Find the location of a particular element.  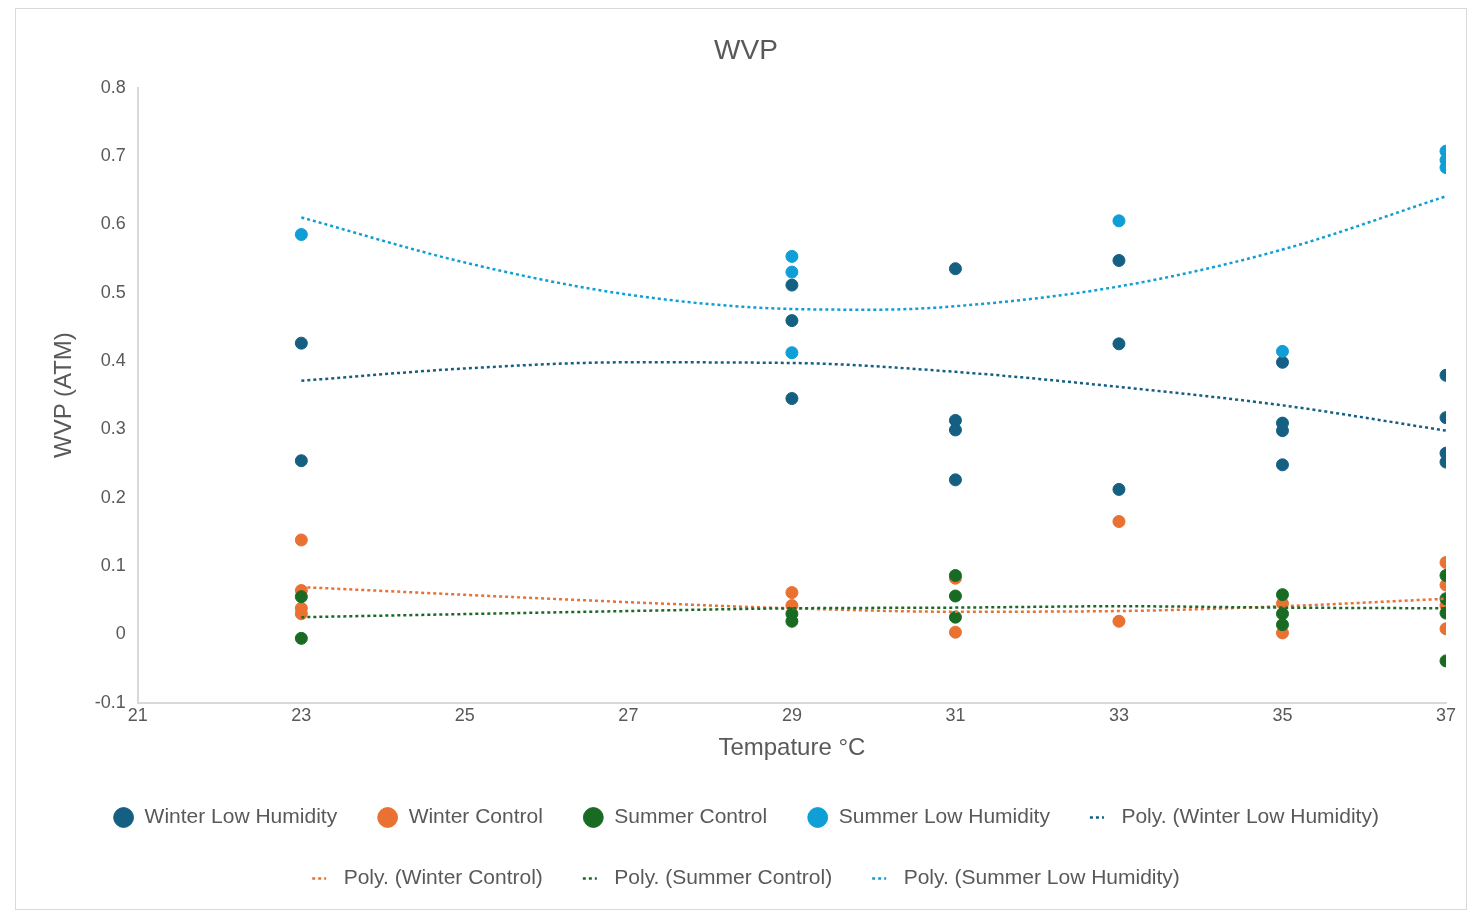

y-tick-label: 0.5 is located at coordinates (113, 291).